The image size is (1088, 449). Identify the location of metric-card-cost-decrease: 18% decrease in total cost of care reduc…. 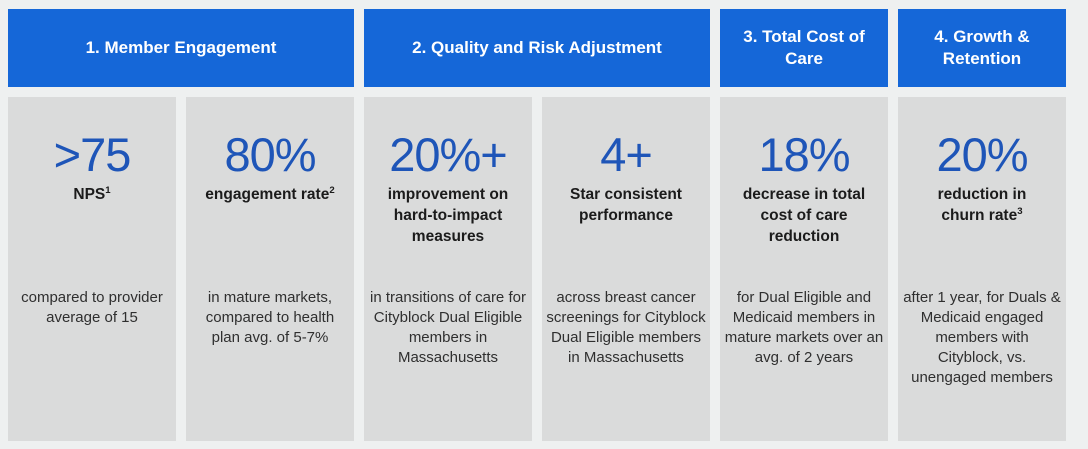
(804, 269).